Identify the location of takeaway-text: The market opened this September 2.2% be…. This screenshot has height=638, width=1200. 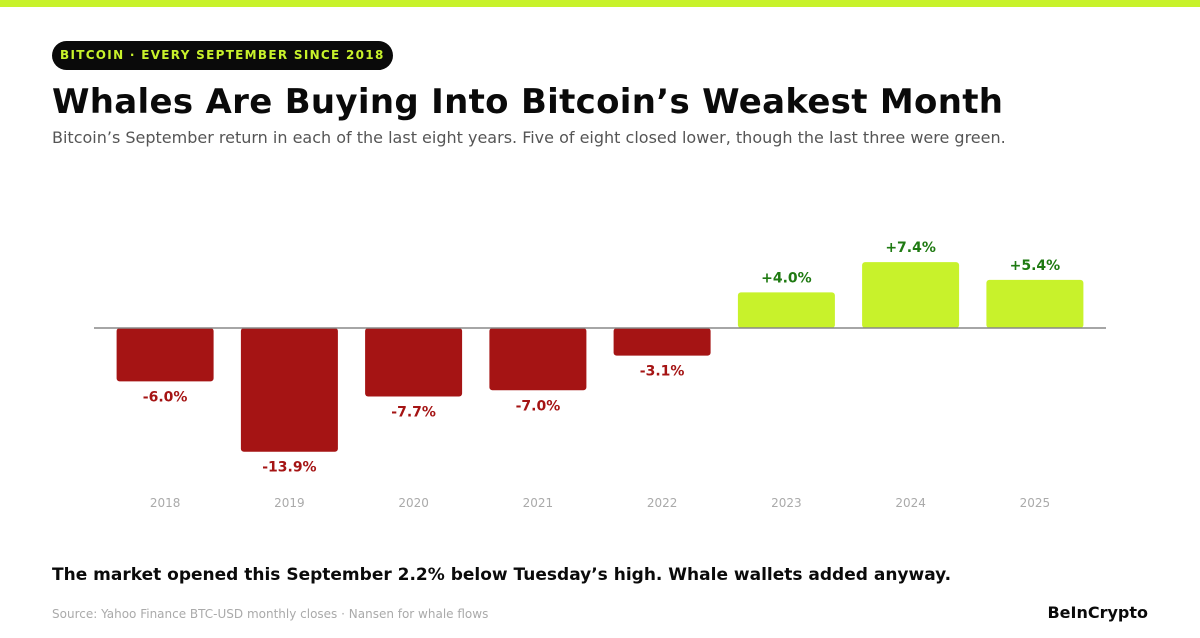
(502, 575).